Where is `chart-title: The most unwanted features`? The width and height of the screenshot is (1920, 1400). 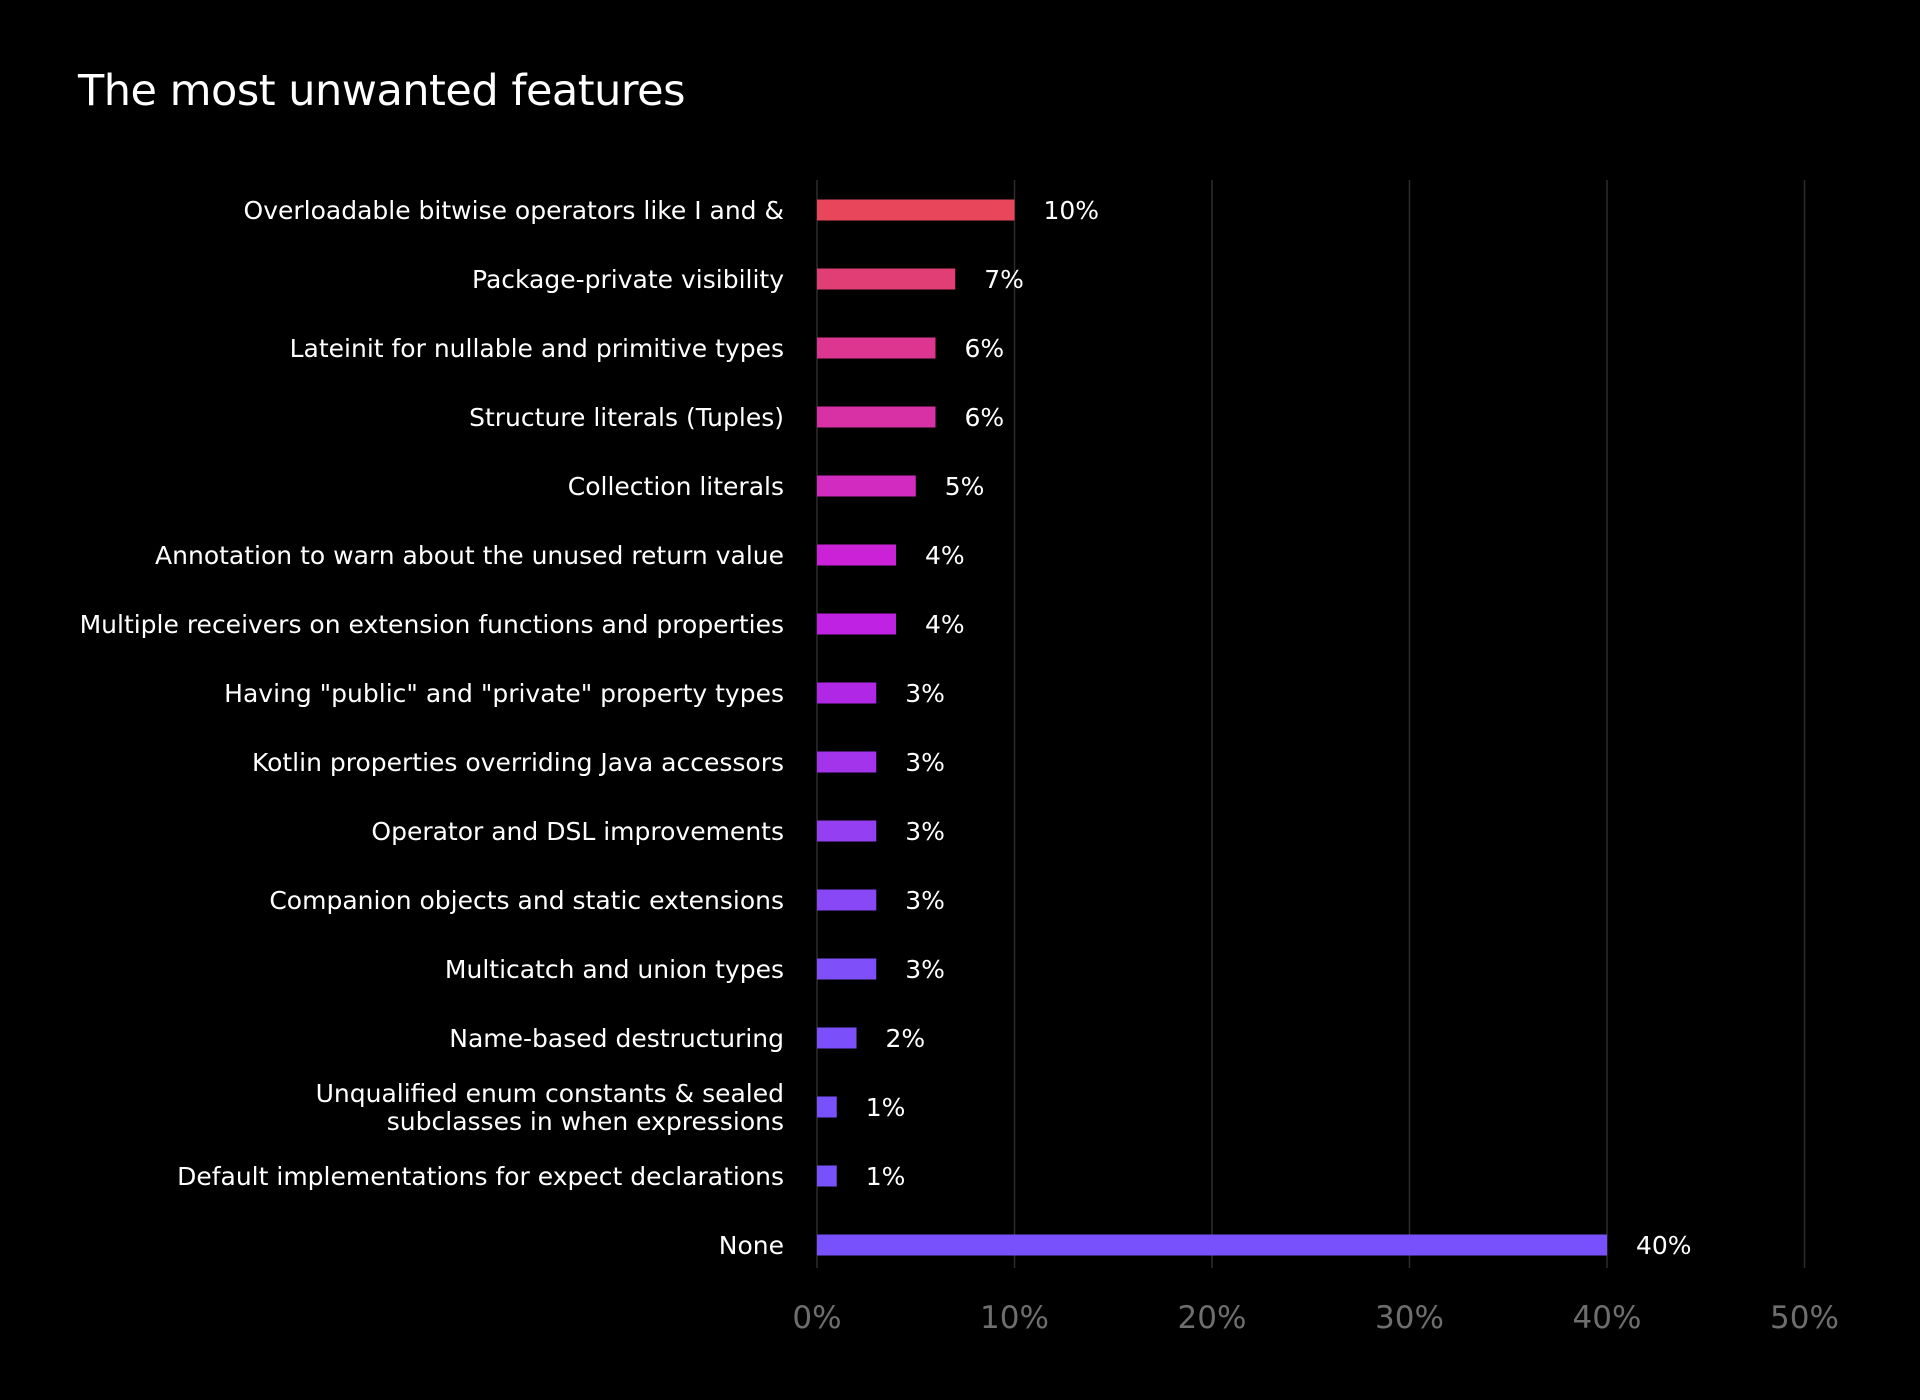 chart-title: The most unwanted features is located at coordinates (381, 91).